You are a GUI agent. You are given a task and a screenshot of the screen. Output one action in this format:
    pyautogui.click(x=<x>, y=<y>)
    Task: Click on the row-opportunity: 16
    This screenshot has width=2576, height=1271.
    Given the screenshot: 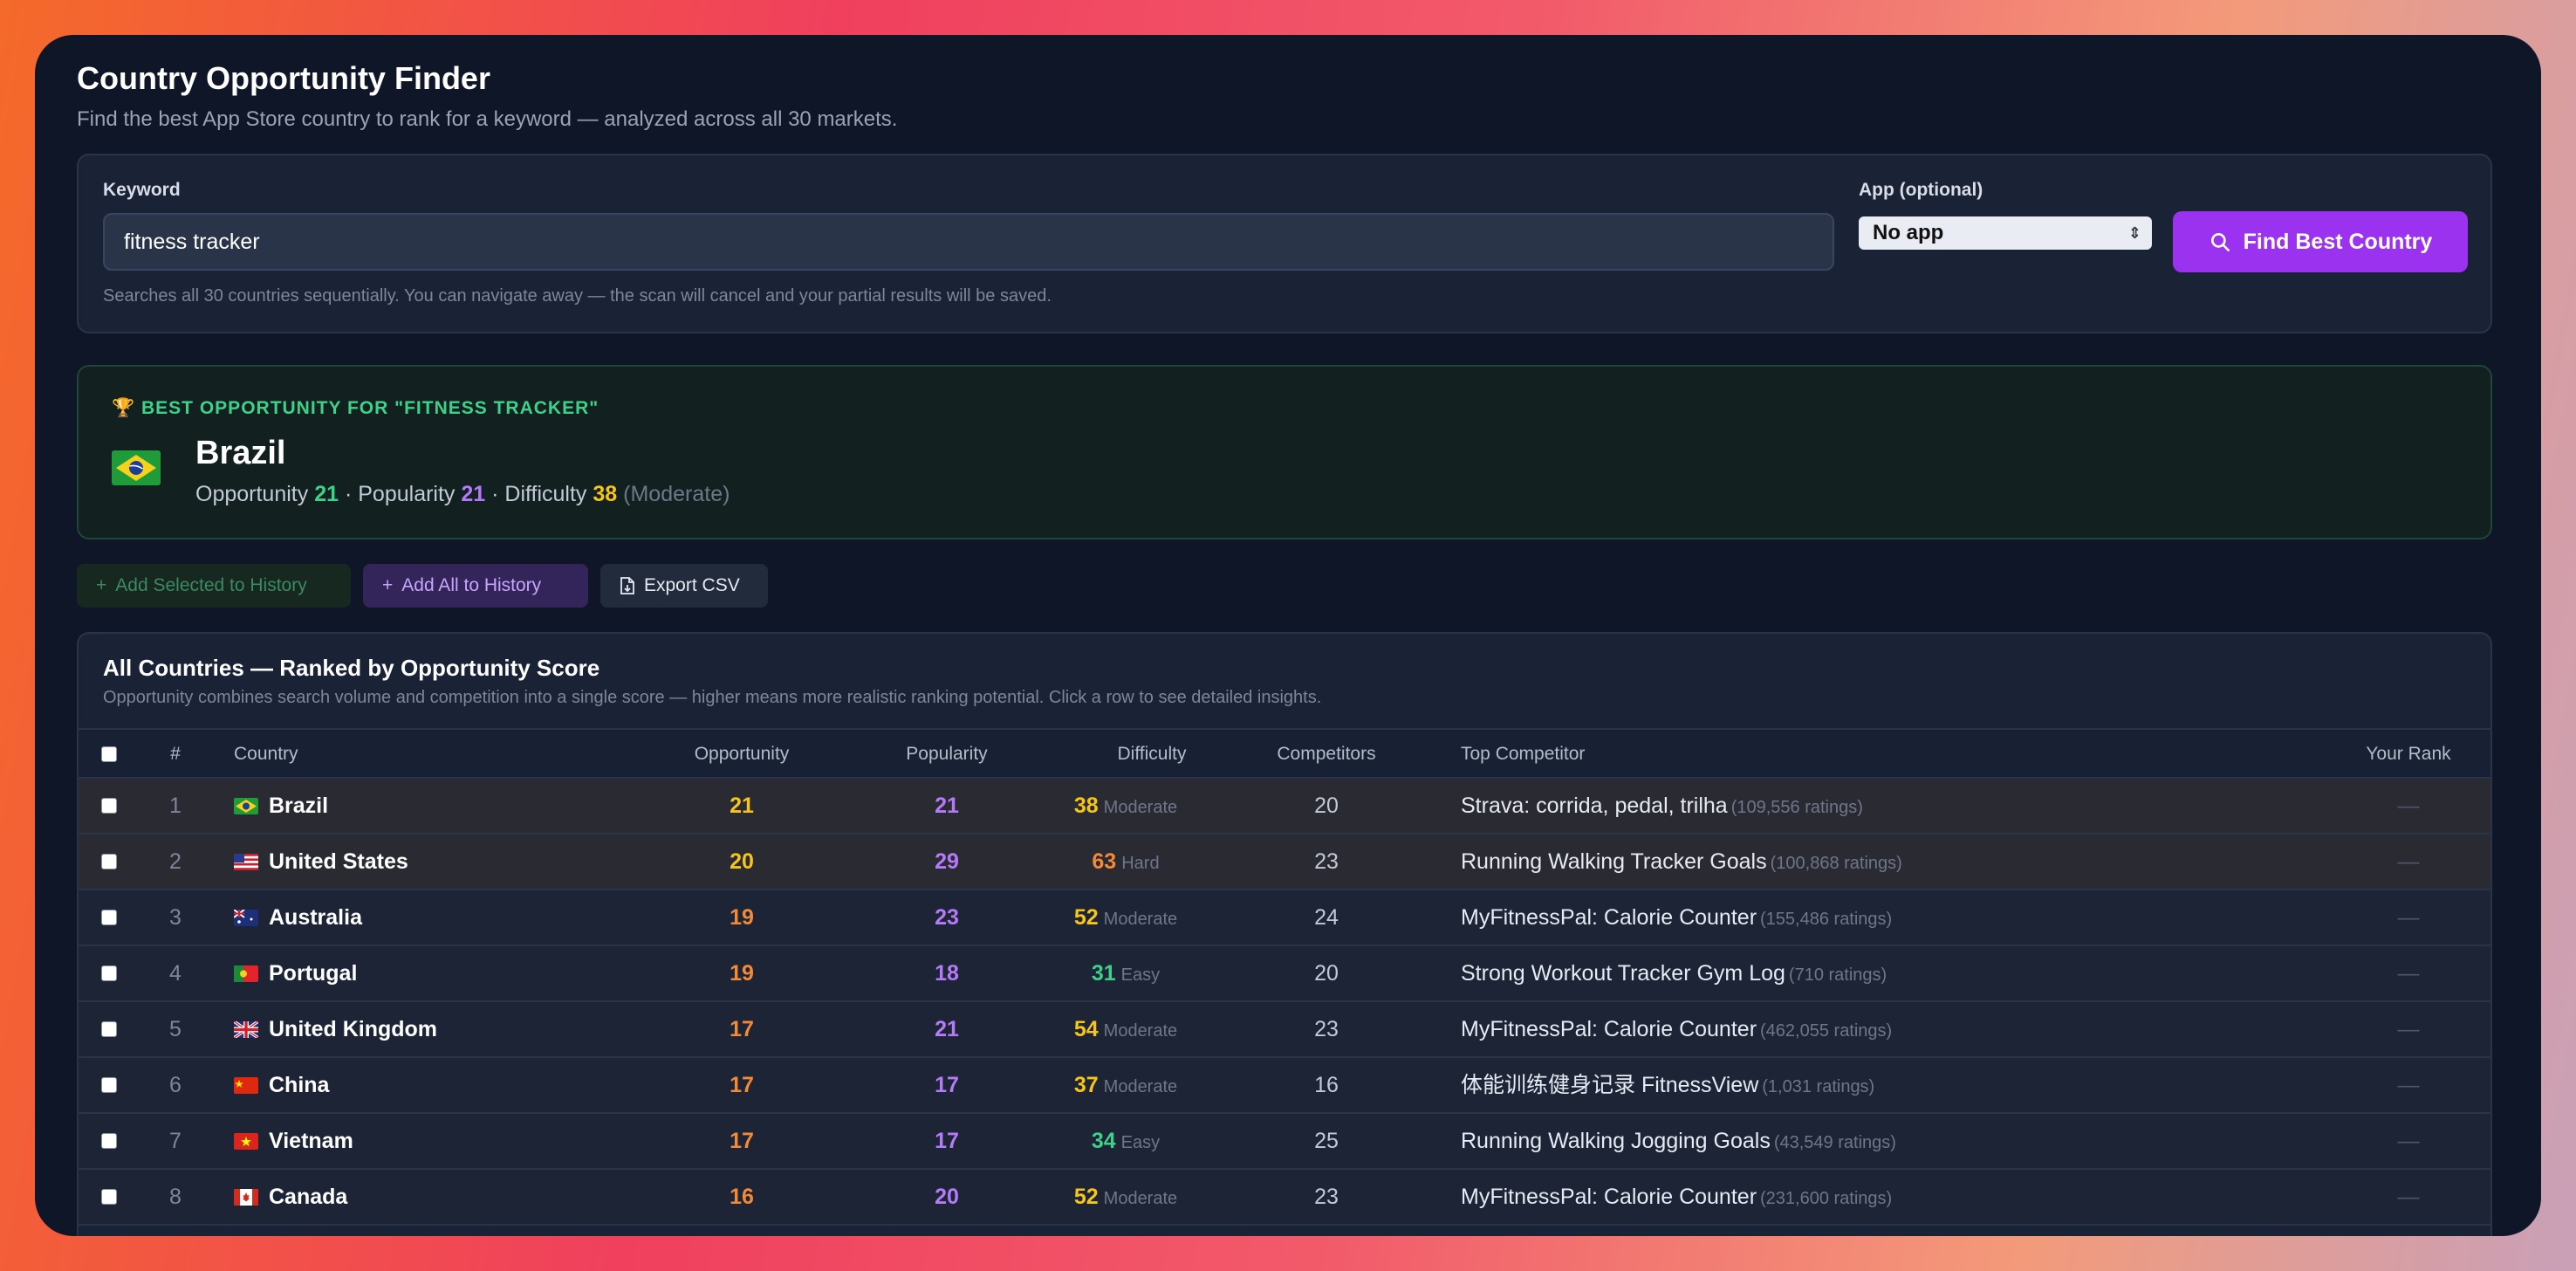 What is the action you would take?
    pyautogui.click(x=742, y=1197)
    